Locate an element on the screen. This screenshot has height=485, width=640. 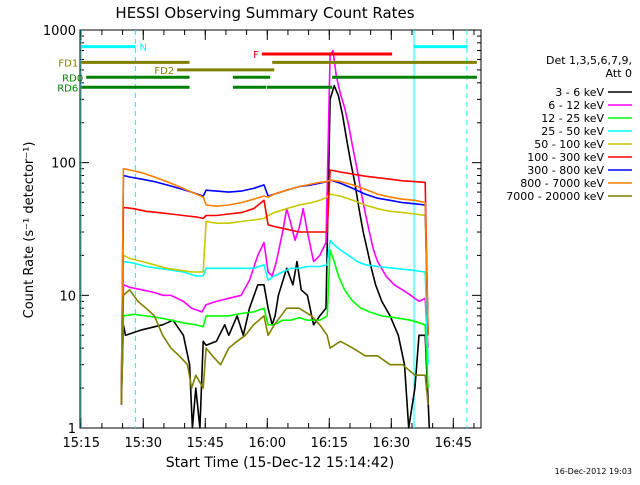
y-tick-label: 1000 is located at coordinates (59, 31).